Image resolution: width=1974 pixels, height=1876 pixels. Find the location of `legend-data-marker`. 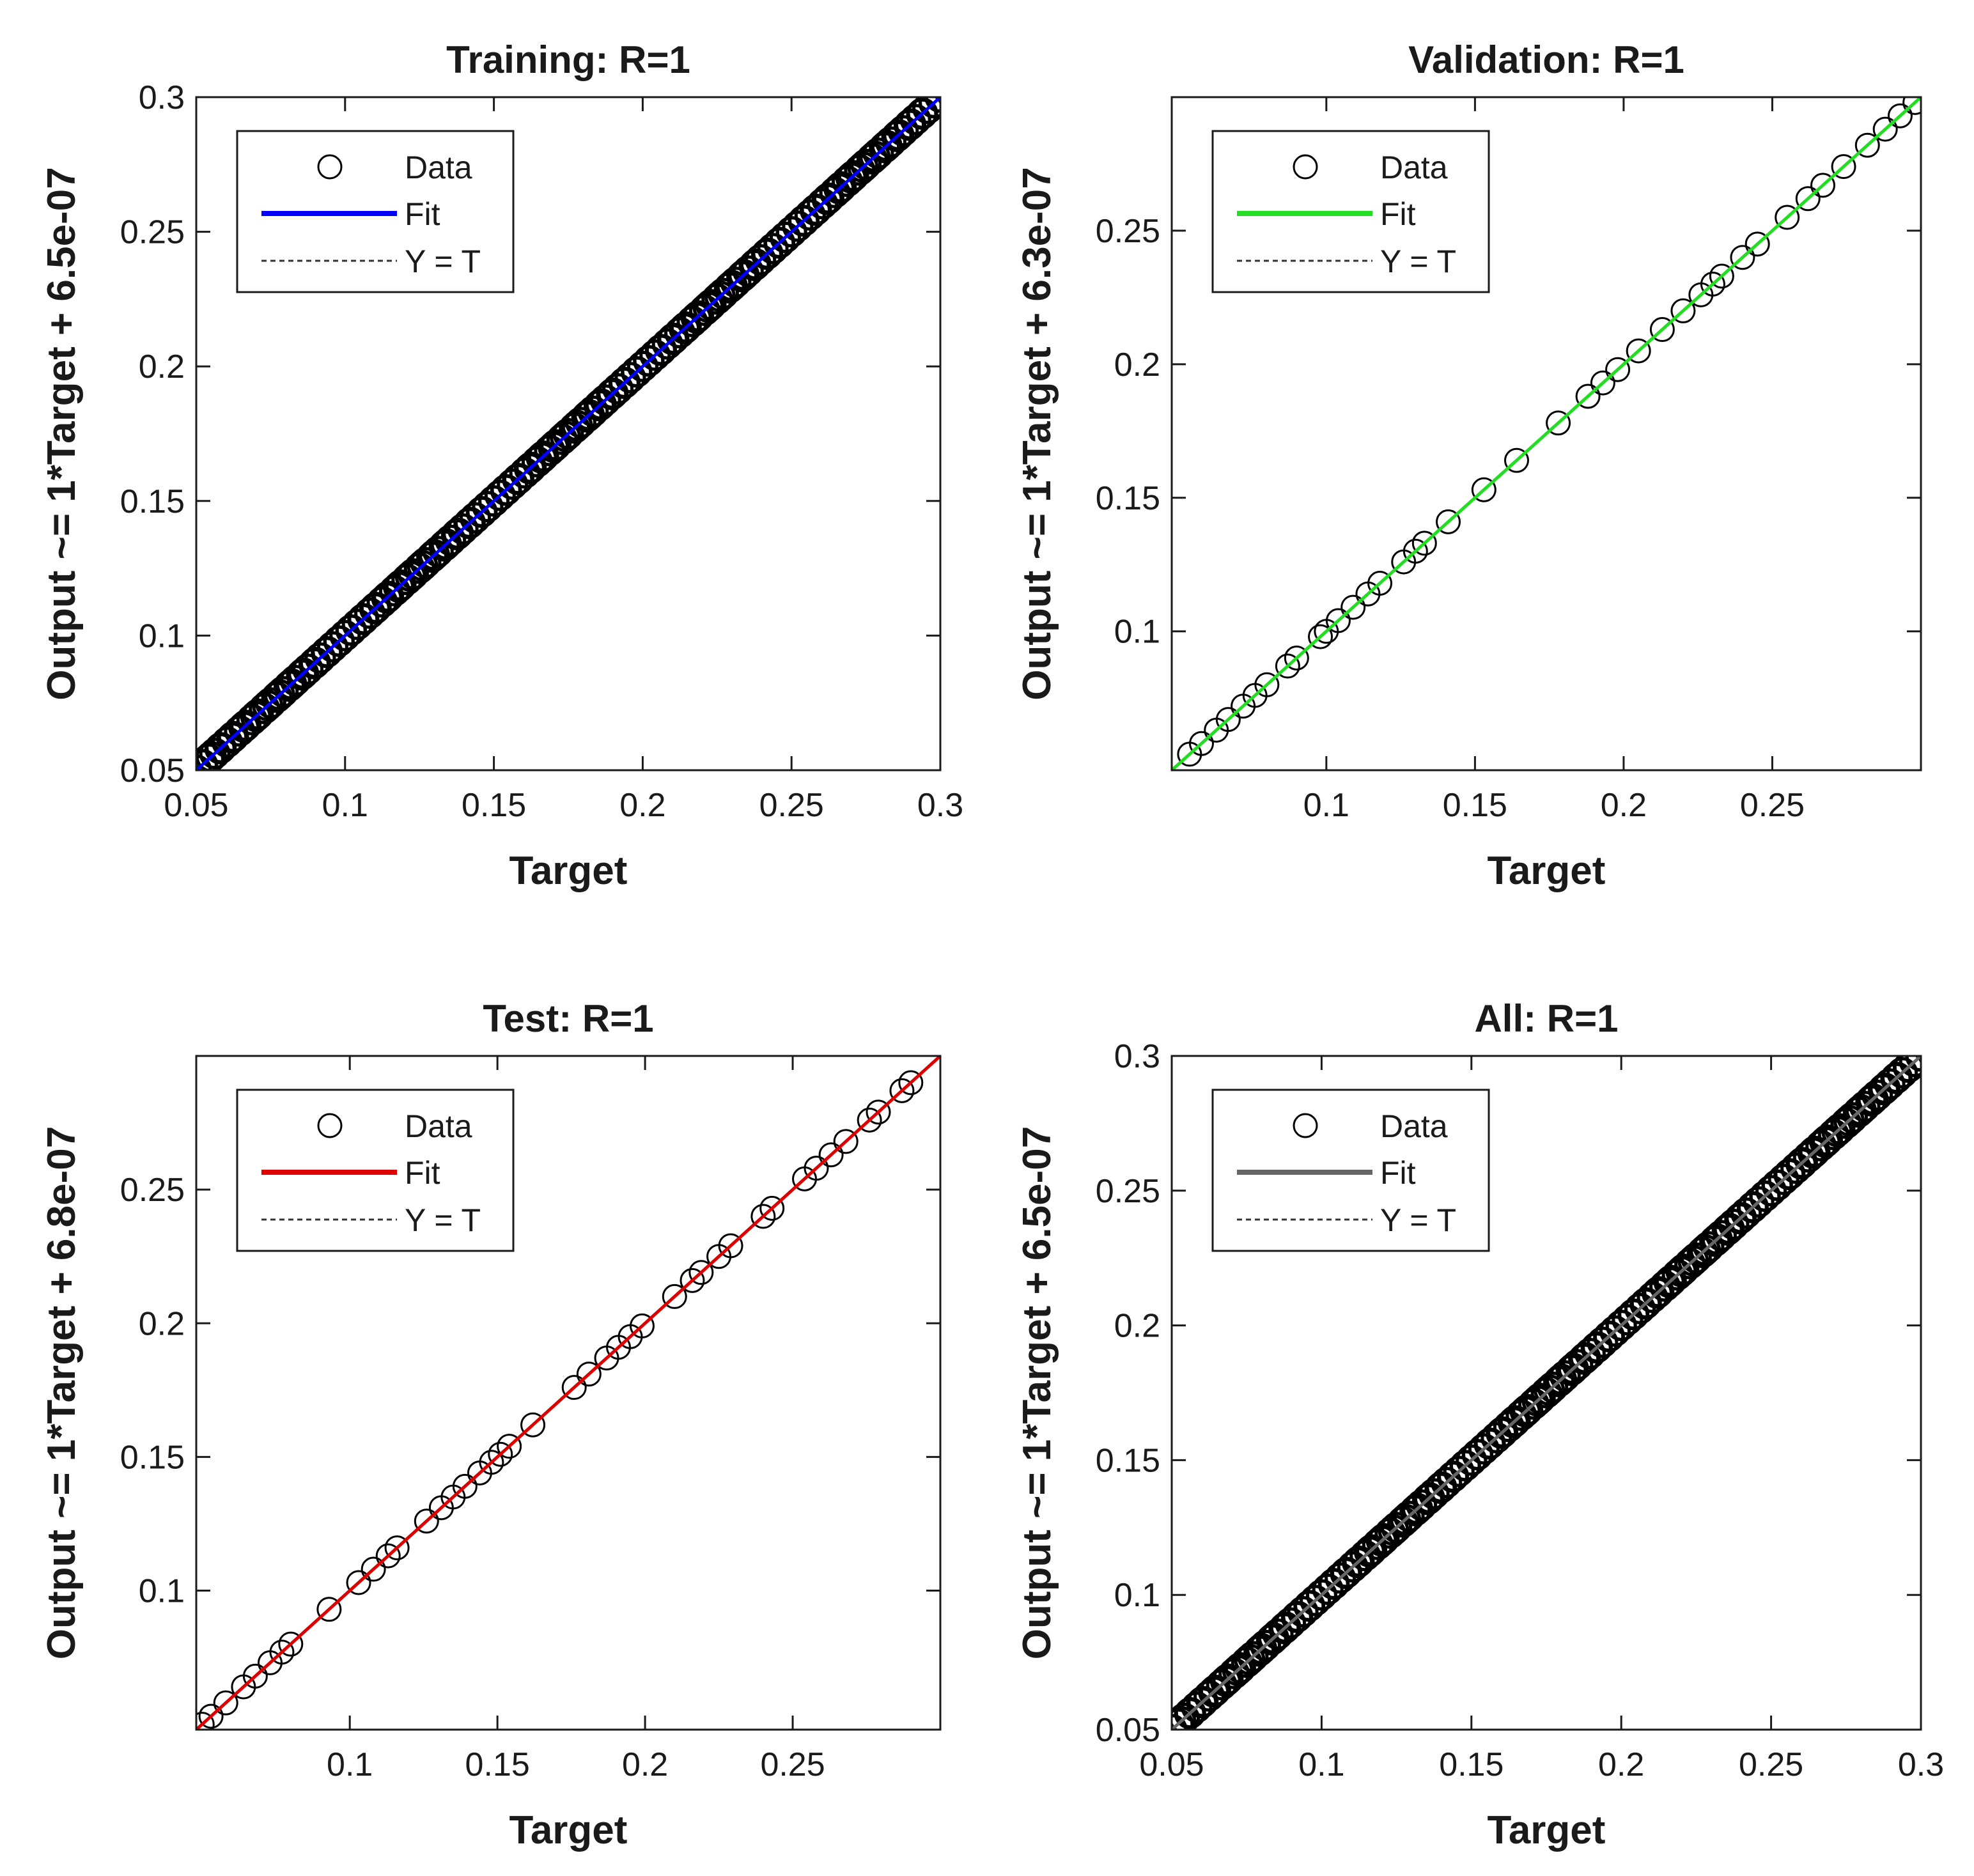

legend-data-marker is located at coordinates (330, 1125).